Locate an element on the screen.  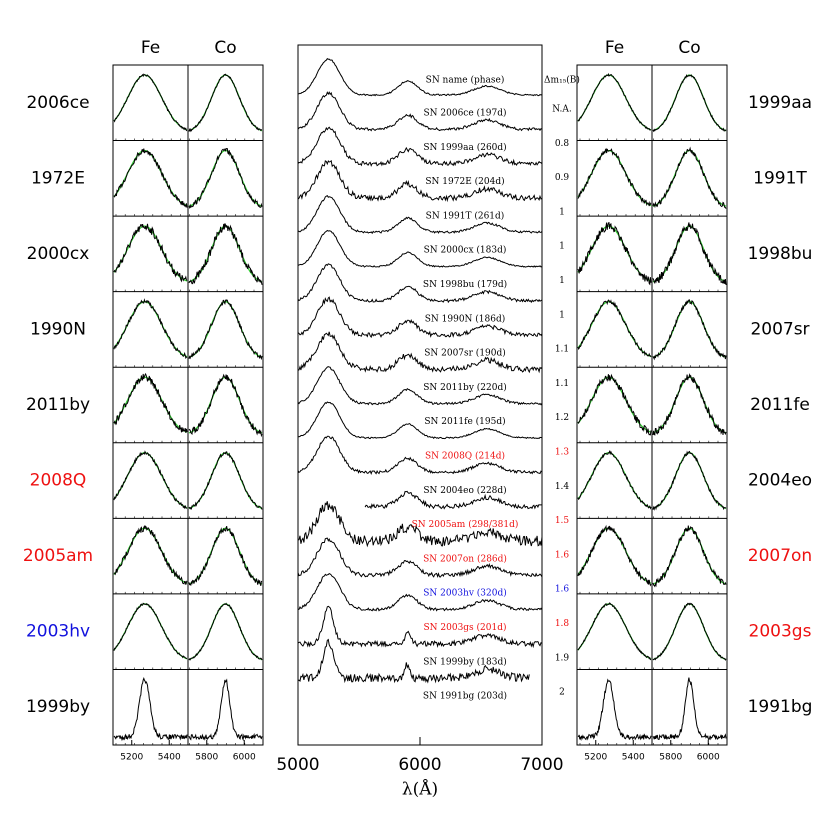
sn-label: 2007sr is located at coordinates (779, 329).